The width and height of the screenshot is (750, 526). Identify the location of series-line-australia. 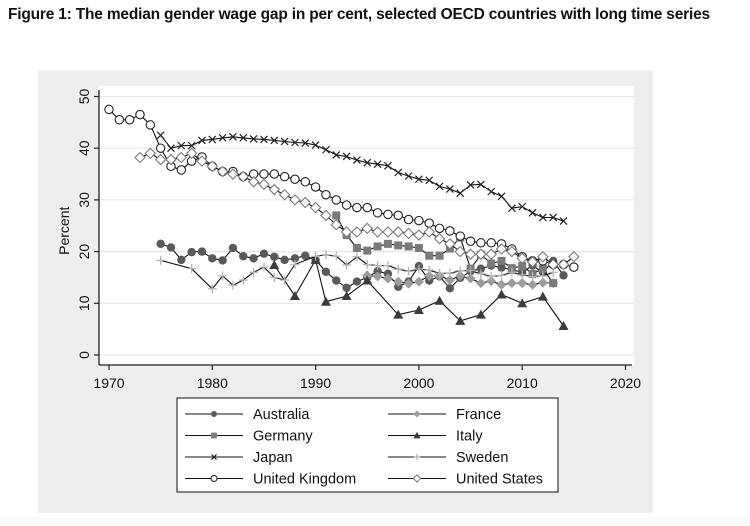
(362, 266).